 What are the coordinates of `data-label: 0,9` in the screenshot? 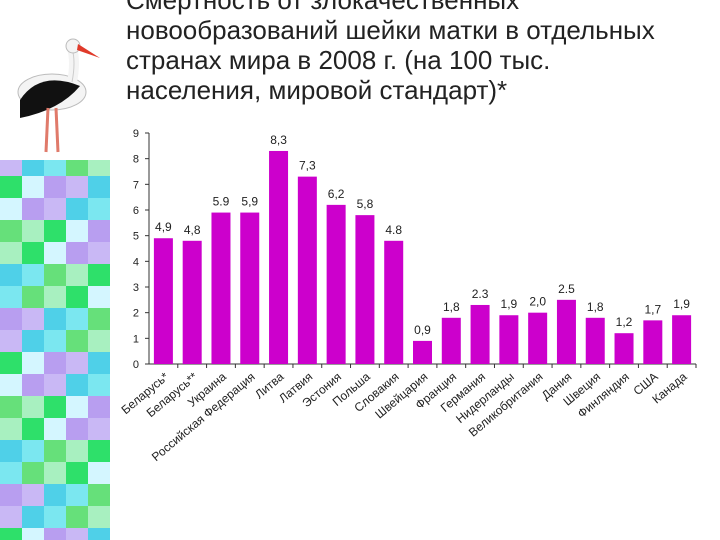 It's located at (422, 330).